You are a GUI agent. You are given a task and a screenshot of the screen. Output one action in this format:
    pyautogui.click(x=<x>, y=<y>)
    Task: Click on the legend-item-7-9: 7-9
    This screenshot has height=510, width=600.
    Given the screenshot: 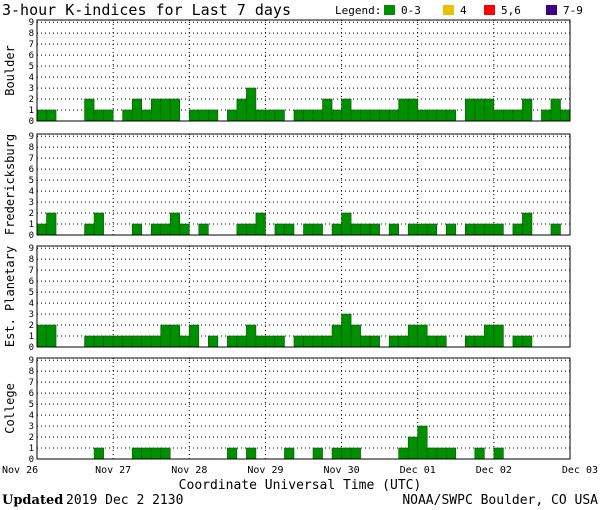 What is the action you would take?
    pyautogui.click(x=573, y=10)
    